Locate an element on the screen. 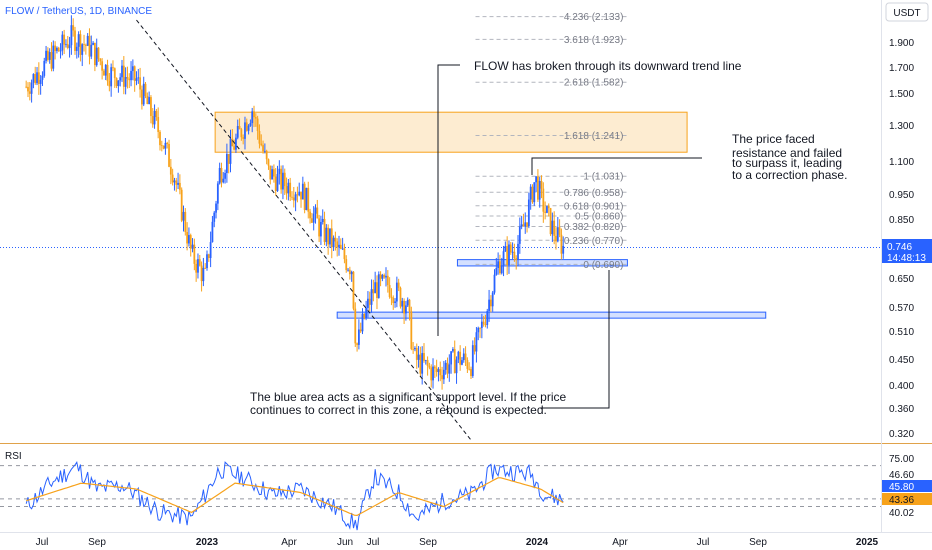 Image resolution: width=932 pixels, height=550 pixels. price-tick: 0.950 is located at coordinates (901, 195).